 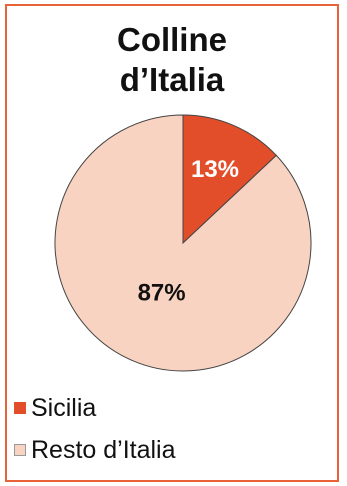 I want to click on legend-label-sicilia: Sicilia, so click(x=64, y=407).